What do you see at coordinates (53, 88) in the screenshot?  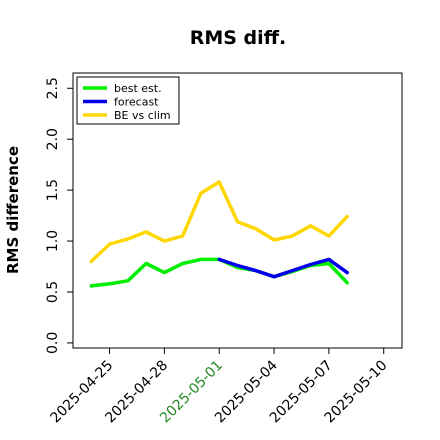 I see `y-tick-label: 2.5` at bounding box center [53, 88].